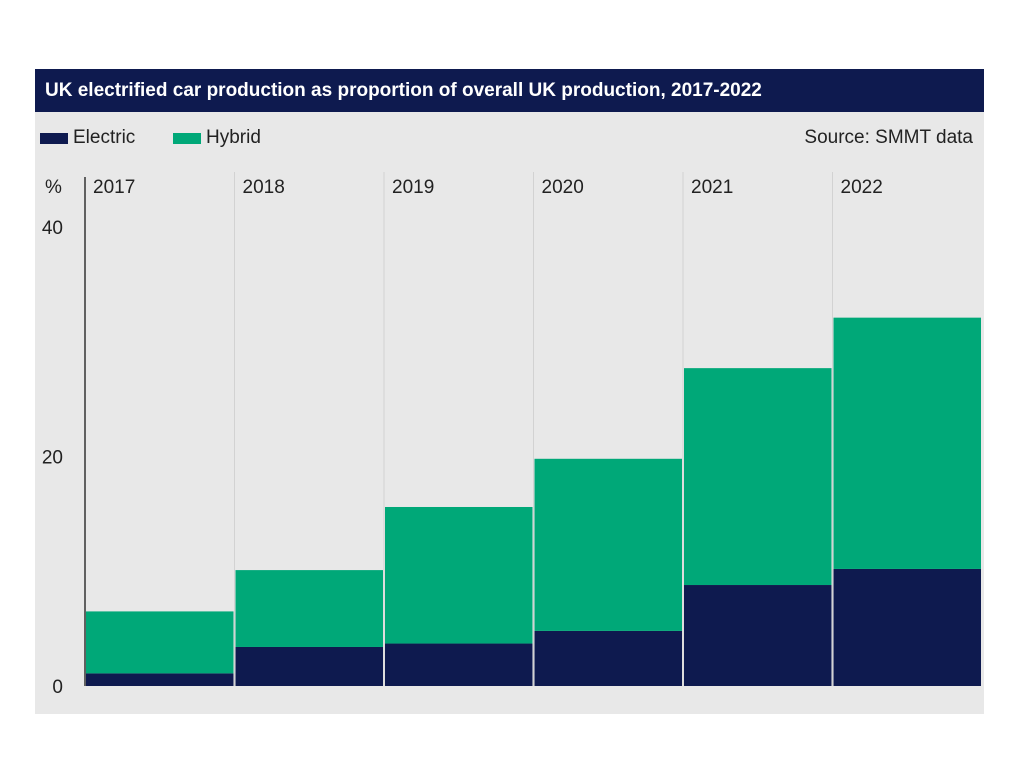 This screenshot has width=1024, height=768. Describe the element at coordinates (608, 658) in the screenshot. I see `bar-electric-2020` at that location.